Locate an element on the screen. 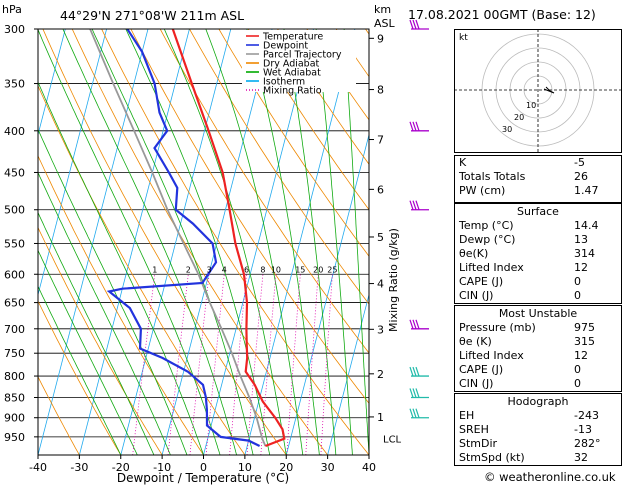 The height and width of the screenshot is (486, 629). param-value: 282° is located at coordinates (587, 443).